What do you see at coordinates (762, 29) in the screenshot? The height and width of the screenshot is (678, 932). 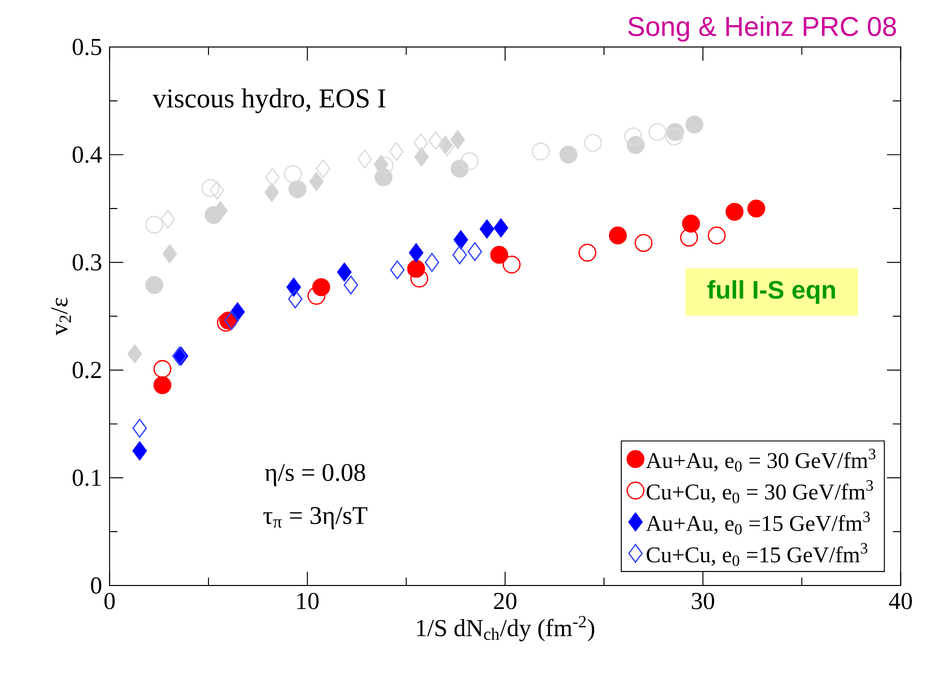 I see `text: Song & Heinz PRC 08` at bounding box center [762, 29].